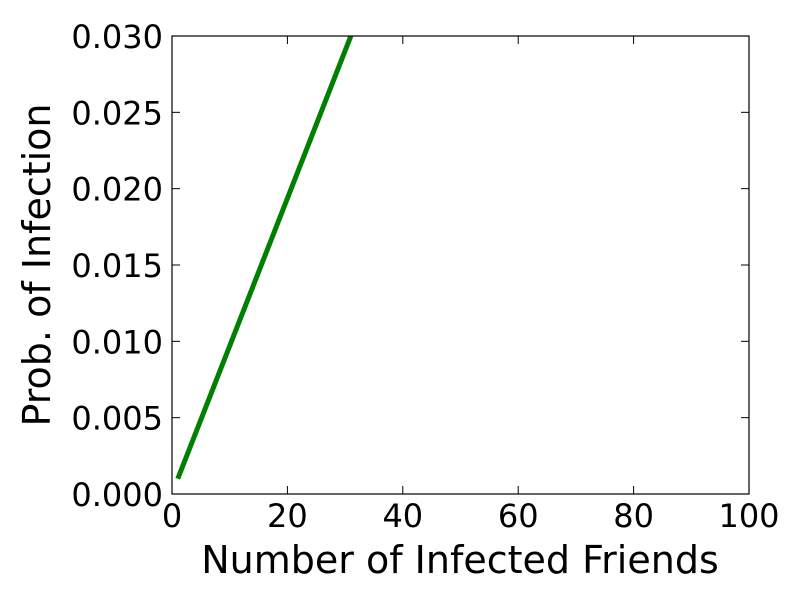  Describe the element at coordinates (117, 342) in the screenshot. I see `y-tick-label: 0.010` at that location.